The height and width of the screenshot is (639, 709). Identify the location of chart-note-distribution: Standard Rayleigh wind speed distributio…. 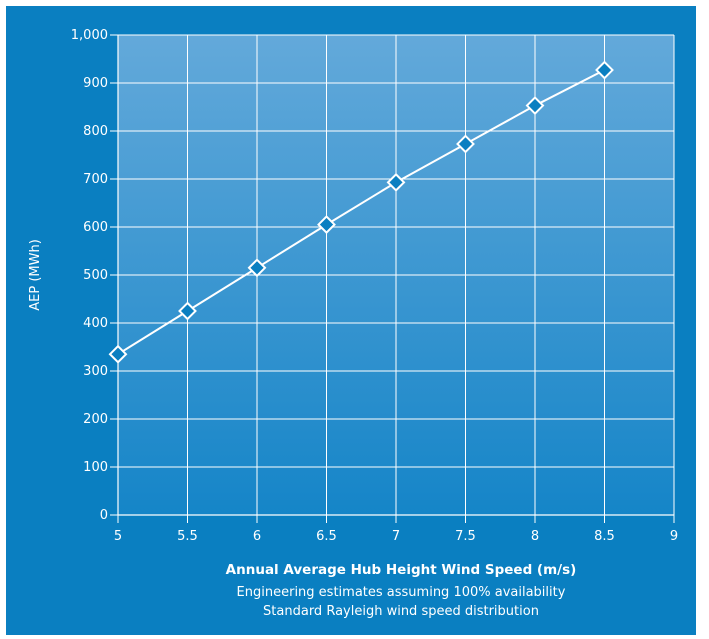
(401, 611).